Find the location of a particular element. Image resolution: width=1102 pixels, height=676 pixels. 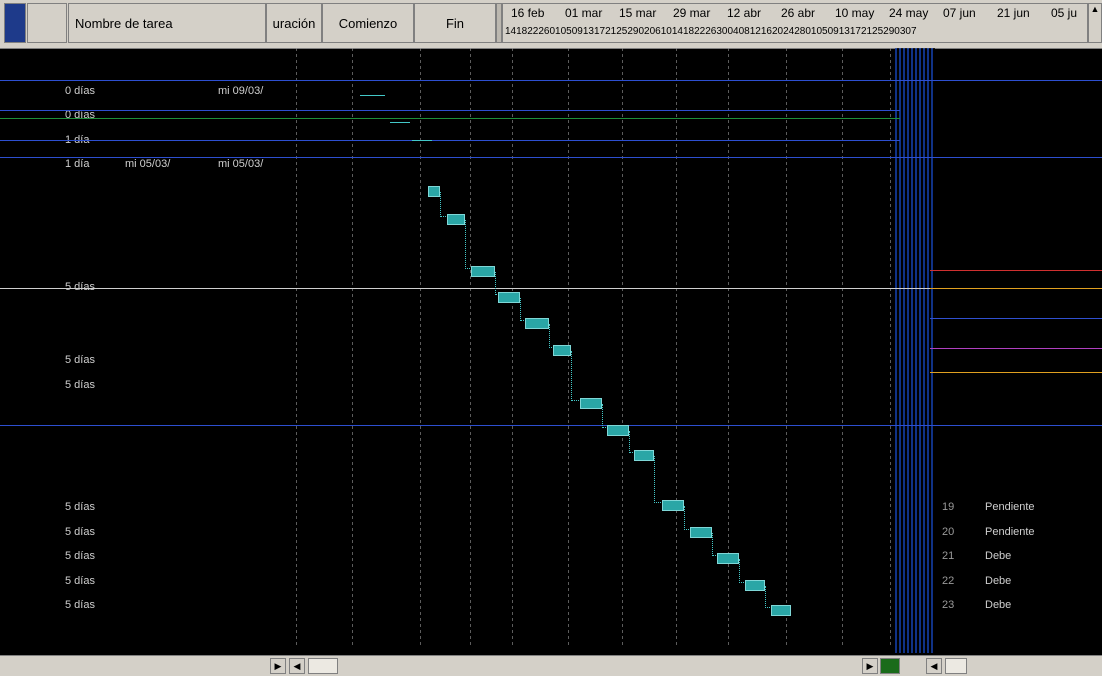

scroll-thumb-mid is located at coordinates (890, 666).